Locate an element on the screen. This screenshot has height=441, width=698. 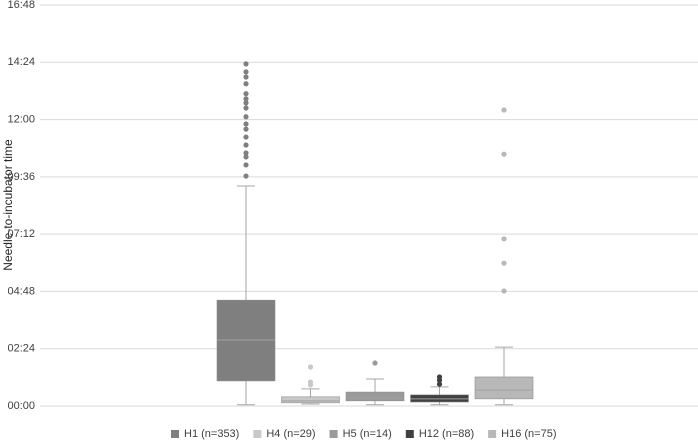
y-tick-label: 09:36 is located at coordinates (21, 177).